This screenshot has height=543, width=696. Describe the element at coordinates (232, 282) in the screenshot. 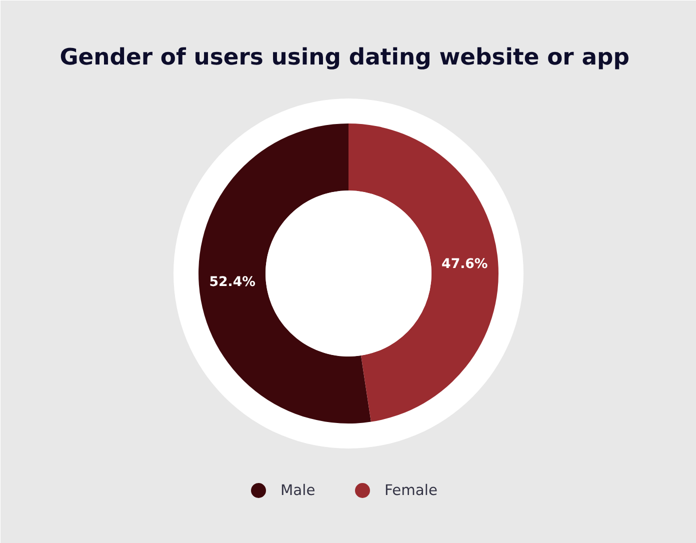

I see `data-label: 52.4%` at that location.